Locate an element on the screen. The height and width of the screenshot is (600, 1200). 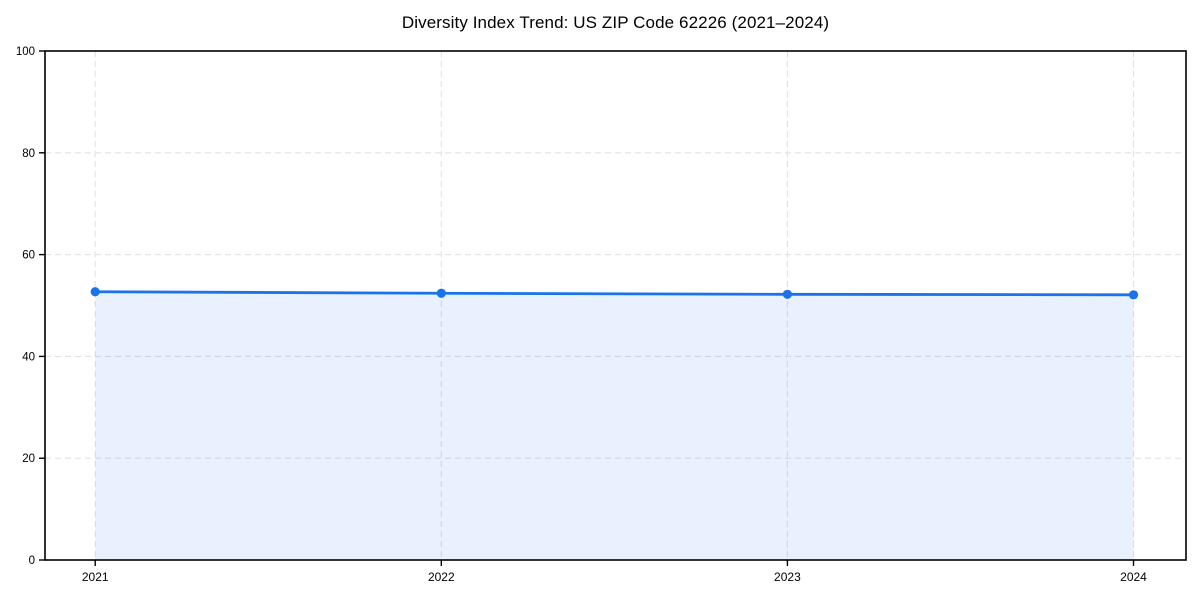
y-axis: 0 20 40 60 80 100 is located at coordinates (30, 306).